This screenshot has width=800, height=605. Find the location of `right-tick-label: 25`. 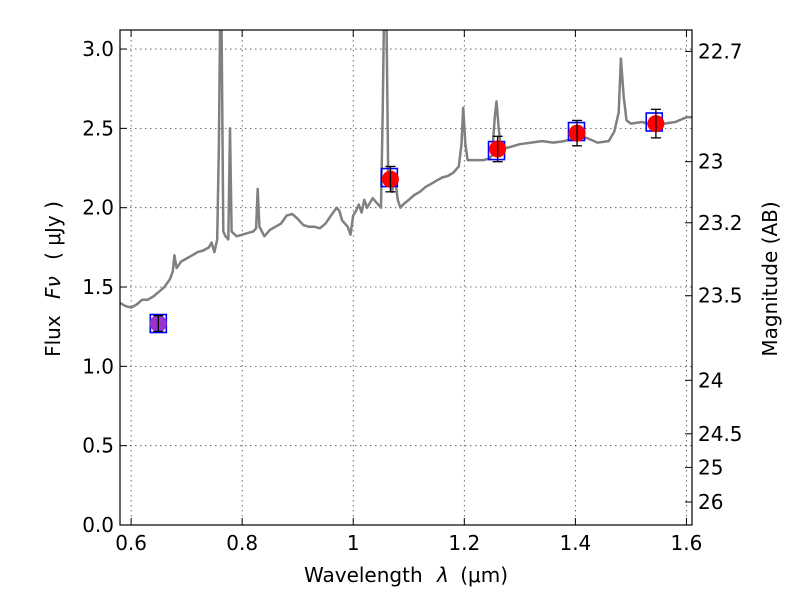

right-tick-label: 25 is located at coordinates (710, 467).